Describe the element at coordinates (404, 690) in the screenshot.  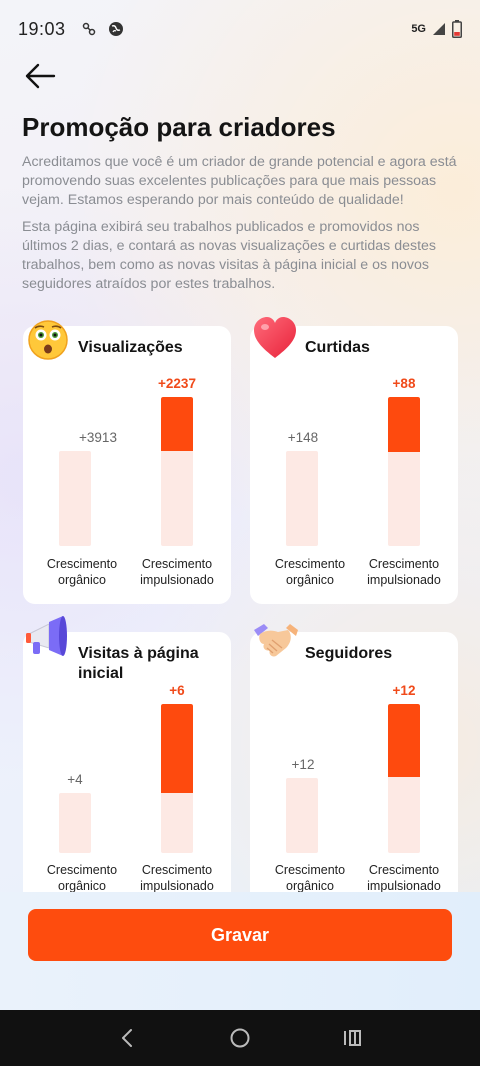
I see `boosted-value: +12` at that location.